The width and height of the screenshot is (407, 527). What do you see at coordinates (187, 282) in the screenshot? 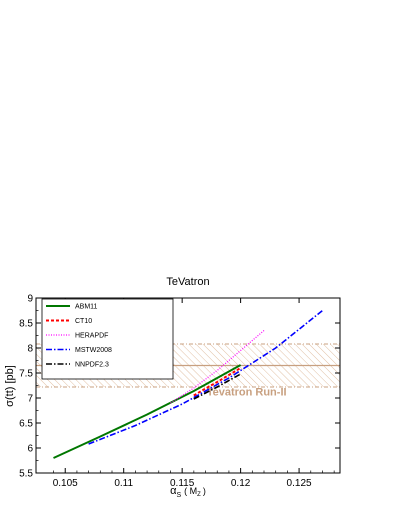
I see `chart-title: TeVatron` at bounding box center [187, 282].